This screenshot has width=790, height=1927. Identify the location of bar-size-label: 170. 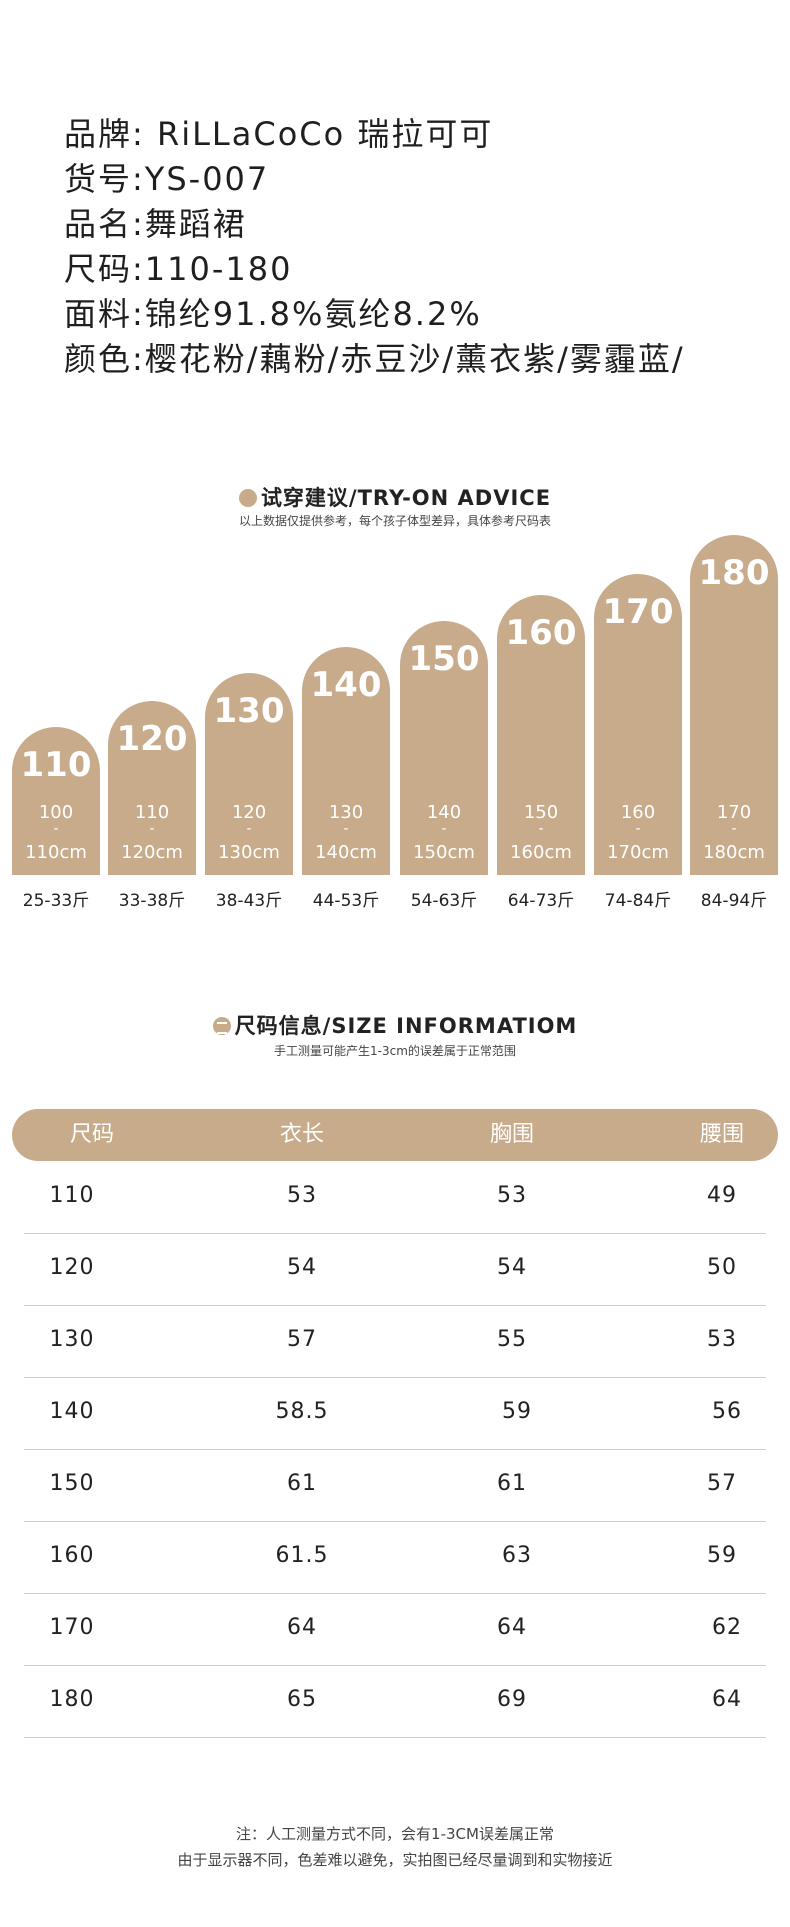
(638, 612).